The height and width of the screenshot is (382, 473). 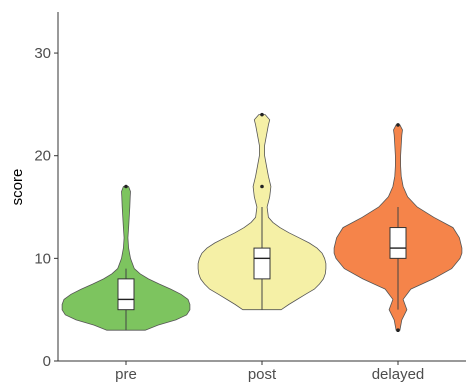 What do you see at coordinates (126, 258) in the screenshot?
I see `violin-pre` at bounding box center [126, 258].